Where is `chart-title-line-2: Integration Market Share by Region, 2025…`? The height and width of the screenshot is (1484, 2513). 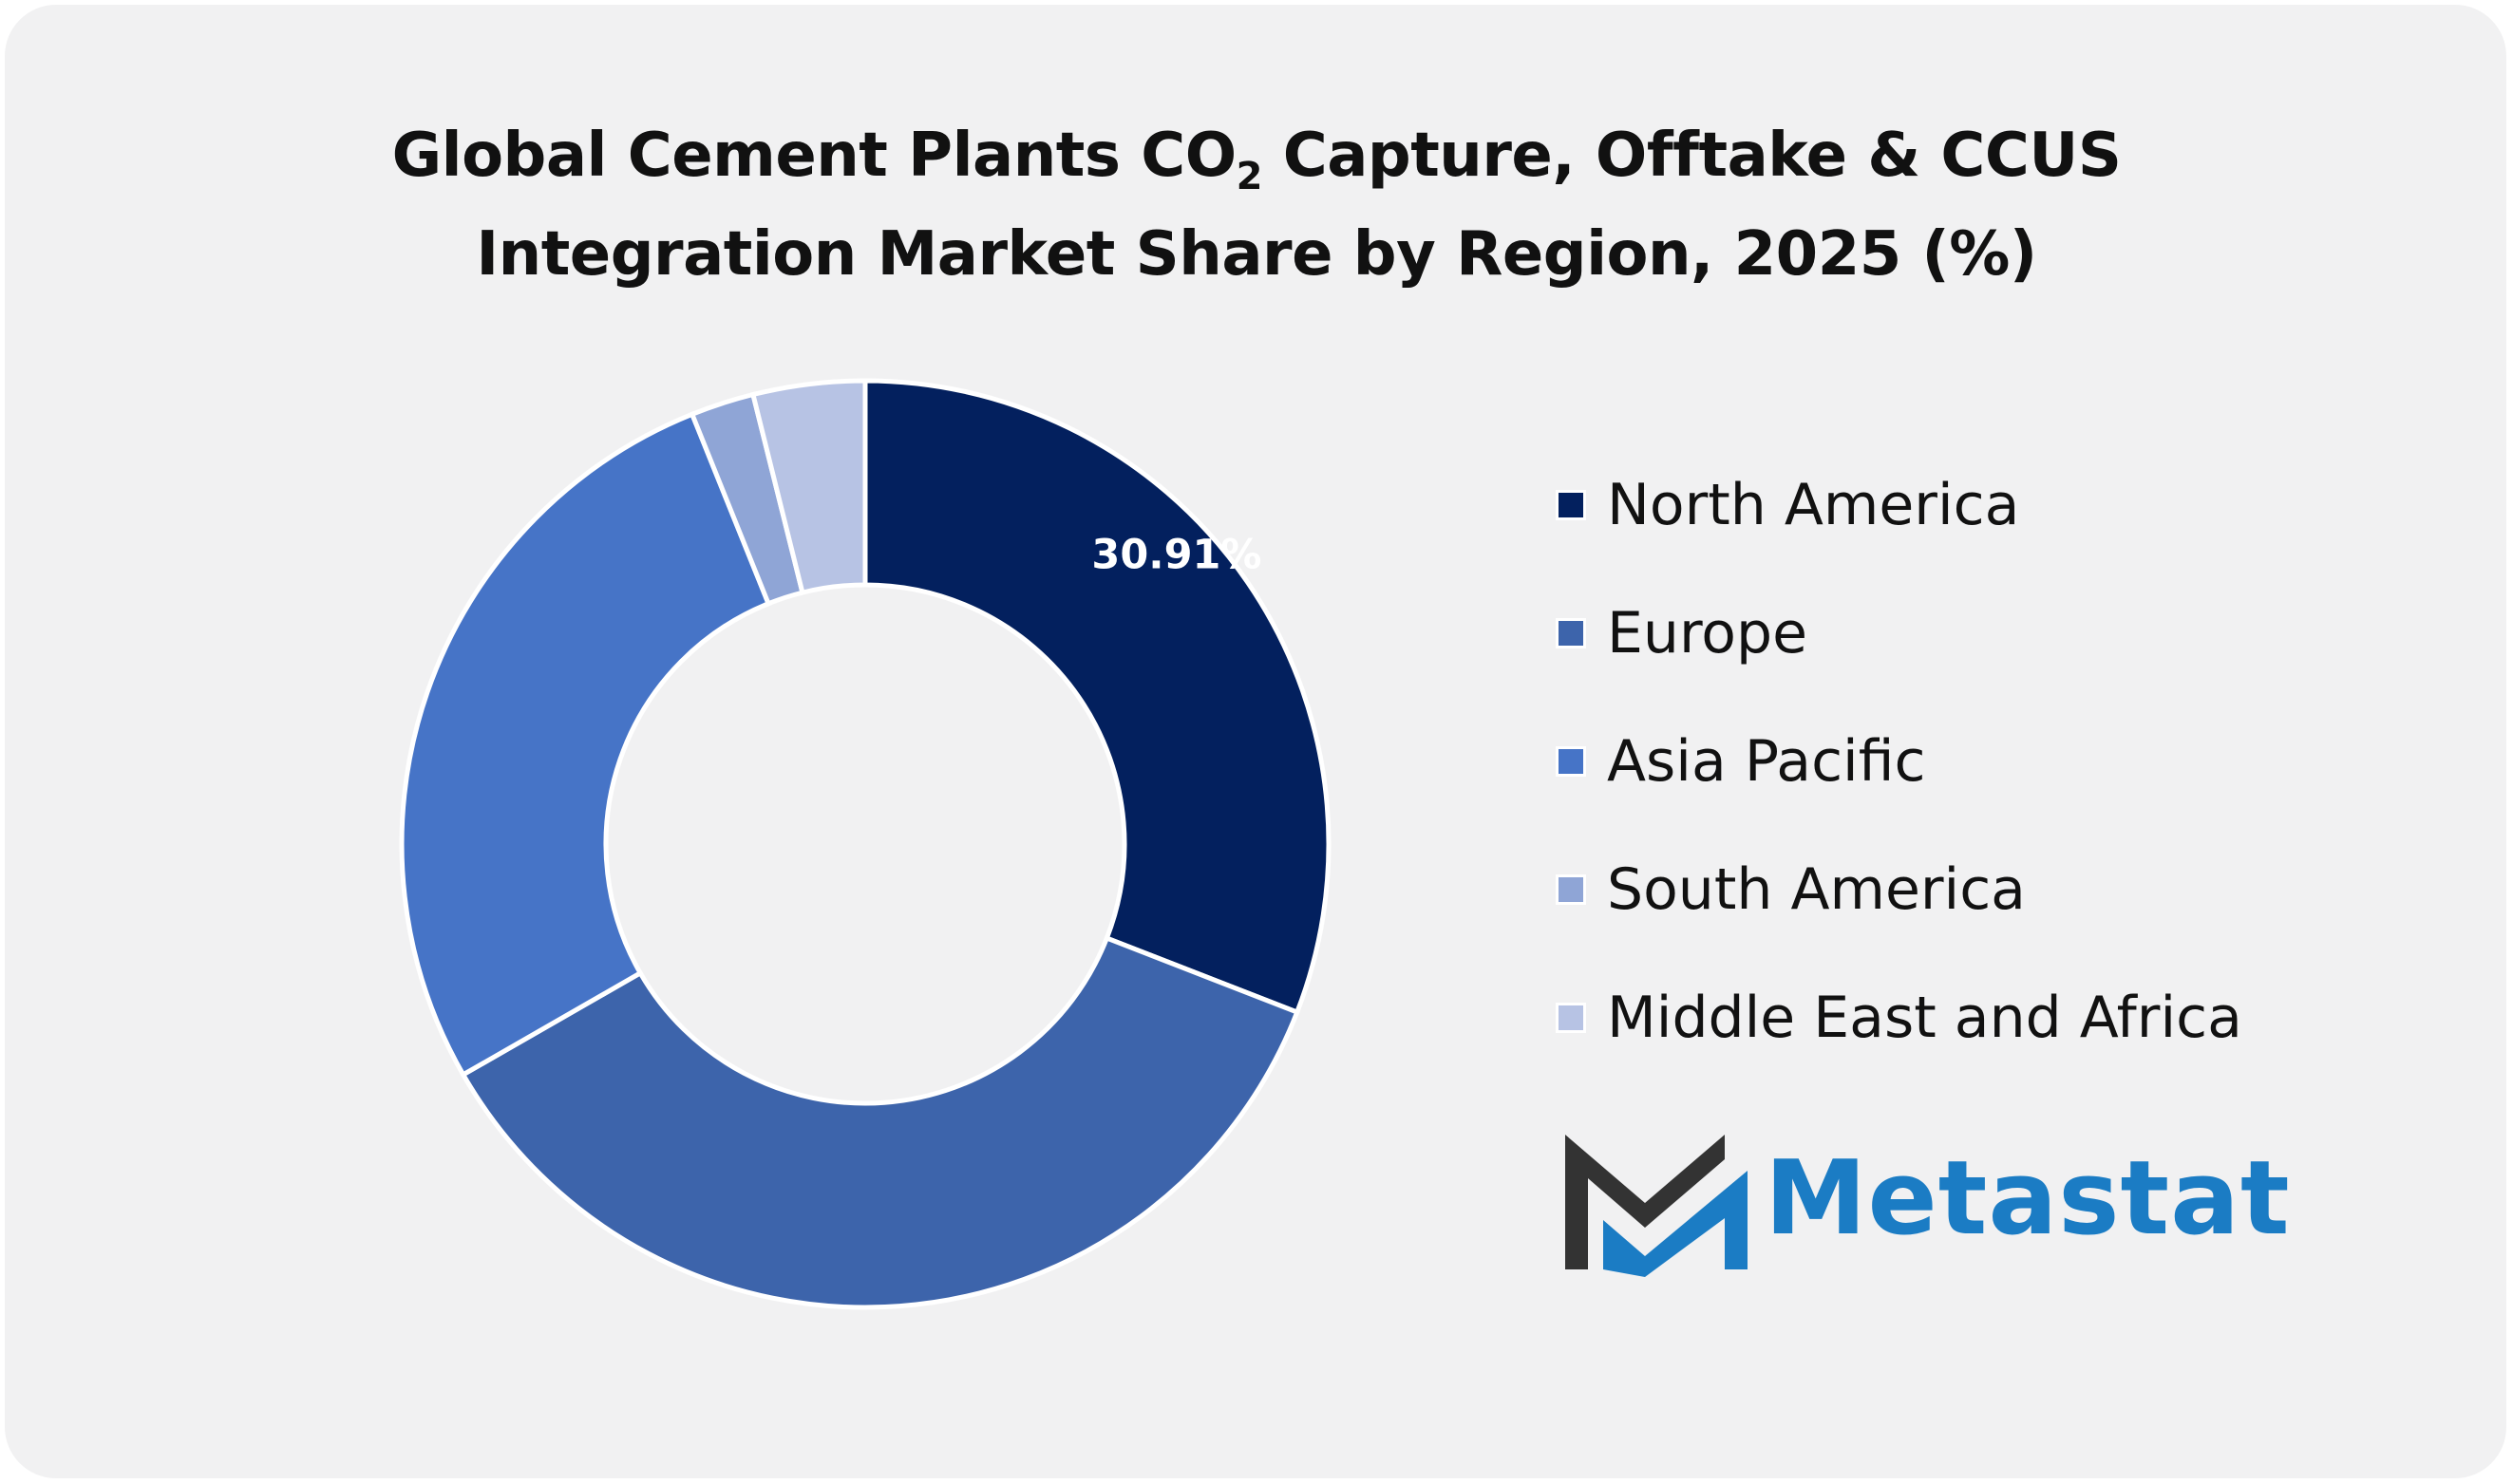 chart-title-line-2: Integration Market Share by Region, 2025… is located at coordinates (1256, 254).